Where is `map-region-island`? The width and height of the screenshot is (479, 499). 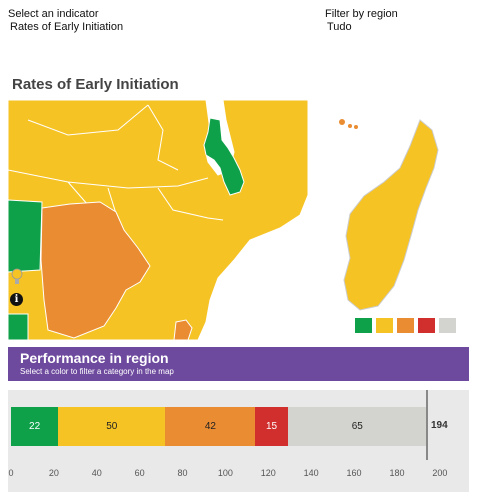
map-region-island is located at coordinates (391, 215).